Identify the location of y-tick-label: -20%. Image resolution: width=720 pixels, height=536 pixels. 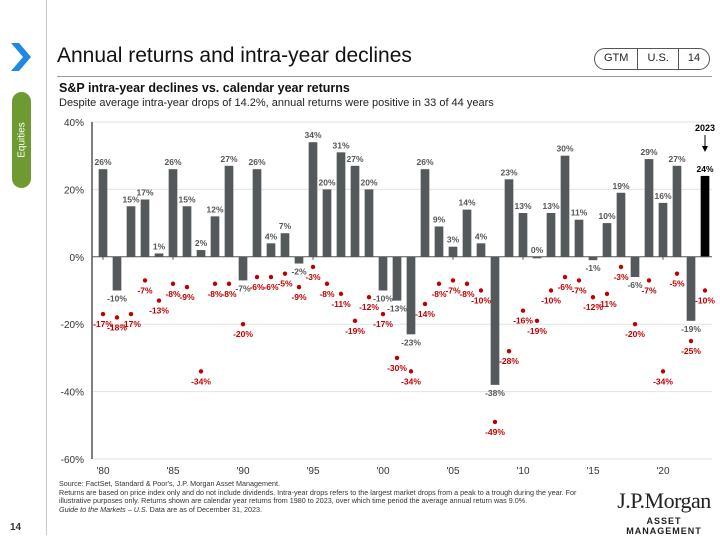
(72, 325).